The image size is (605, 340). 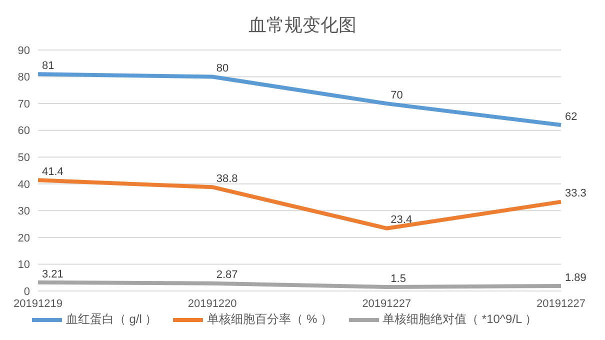 What do you see at coordinates (303, 25) in the screenshot?
I see `chart-title: 血常规变化图` at bounding box center [303, 25].